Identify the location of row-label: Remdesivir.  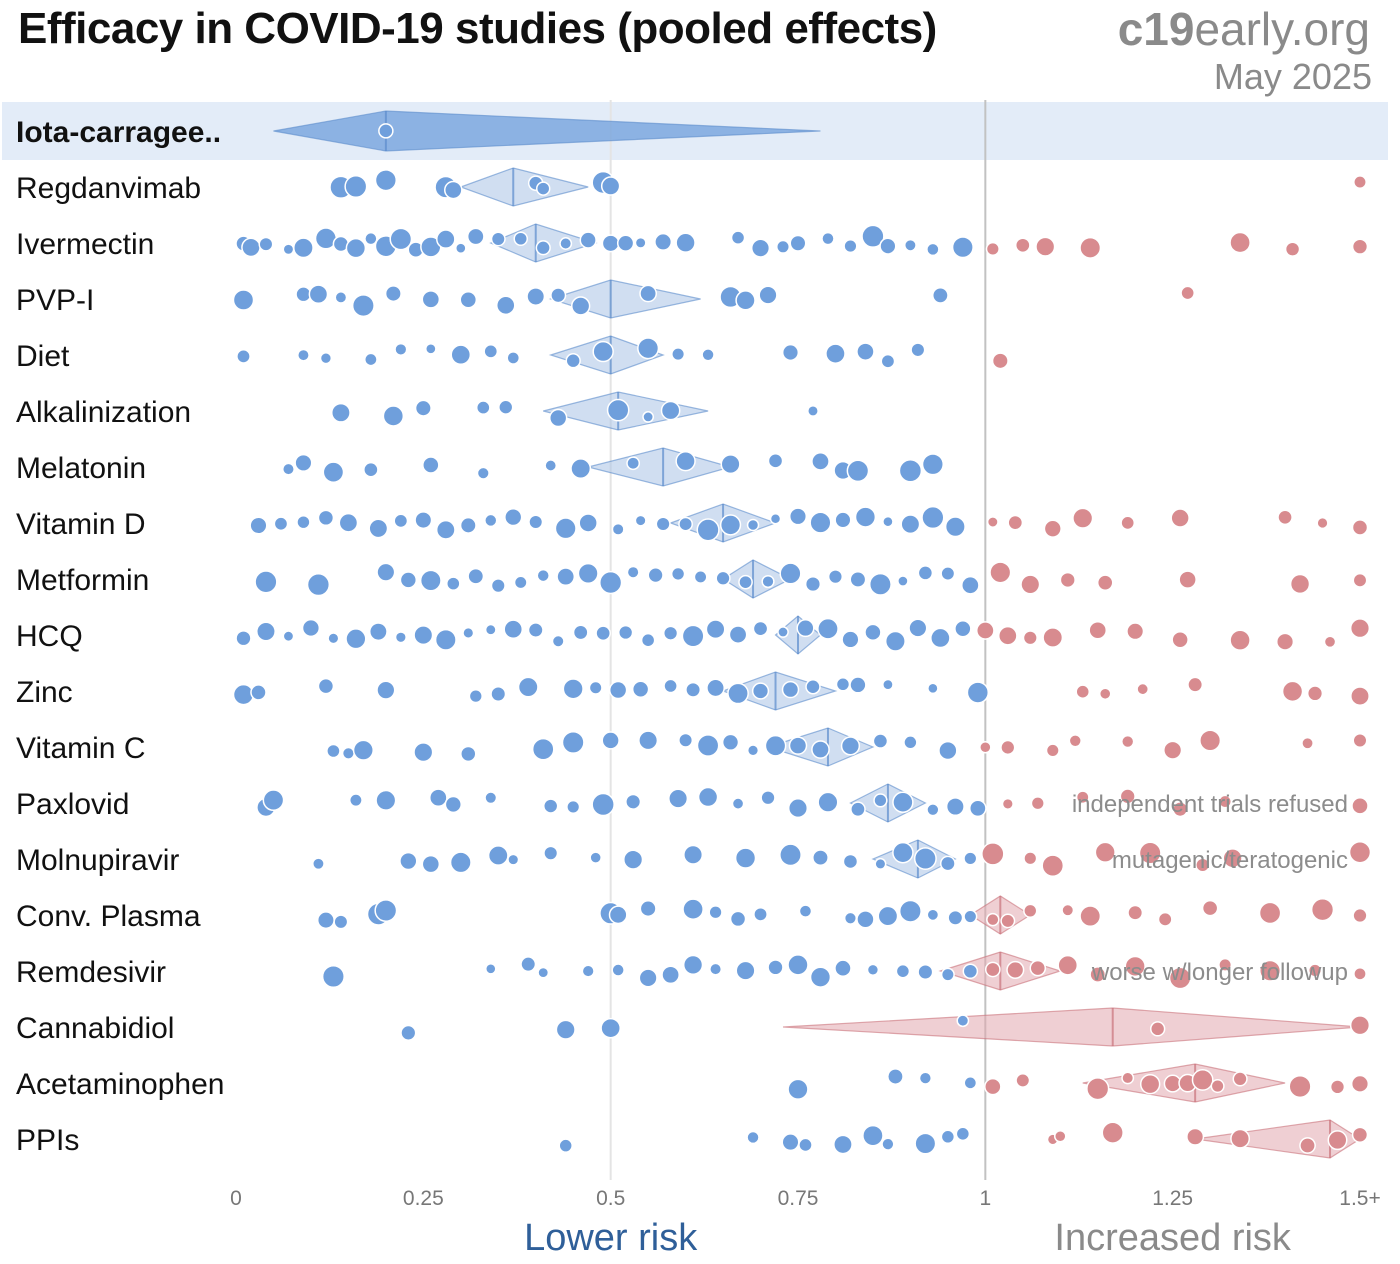
(91, 972).